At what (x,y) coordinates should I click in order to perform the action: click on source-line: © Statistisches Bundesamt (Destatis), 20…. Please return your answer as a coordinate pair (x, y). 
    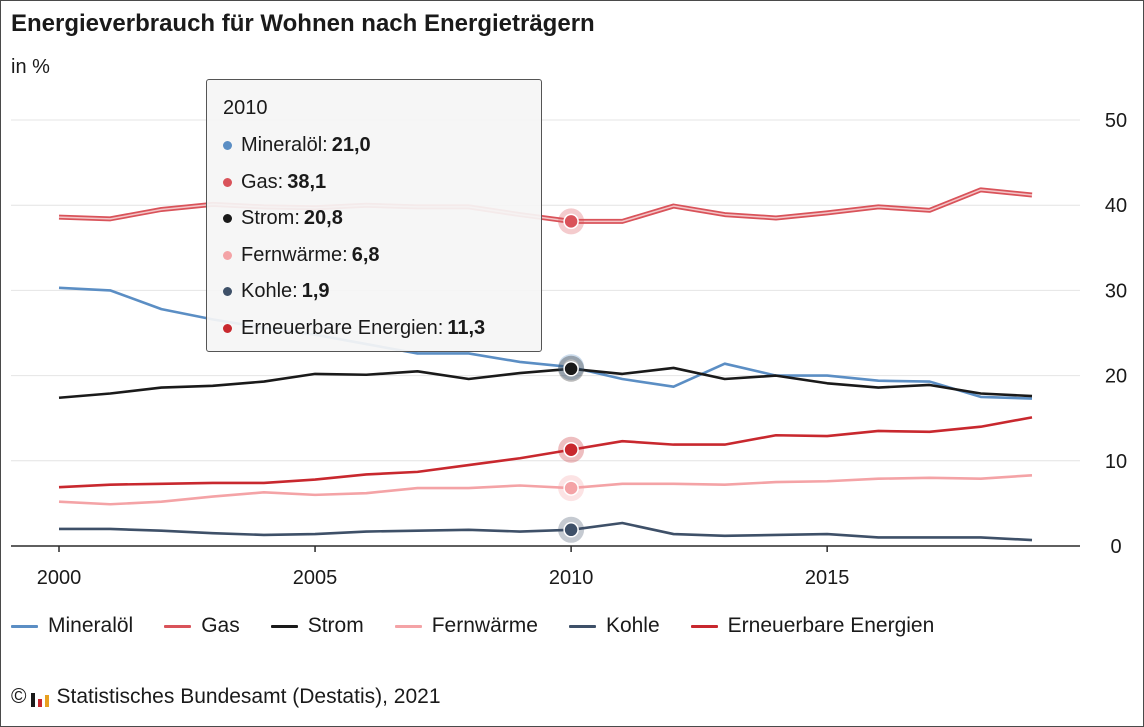
    Looking at the image, I should click on (226, 697).